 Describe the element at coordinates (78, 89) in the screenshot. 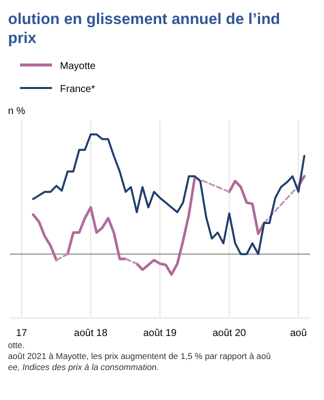

I see `legend-label: France*` at that location.